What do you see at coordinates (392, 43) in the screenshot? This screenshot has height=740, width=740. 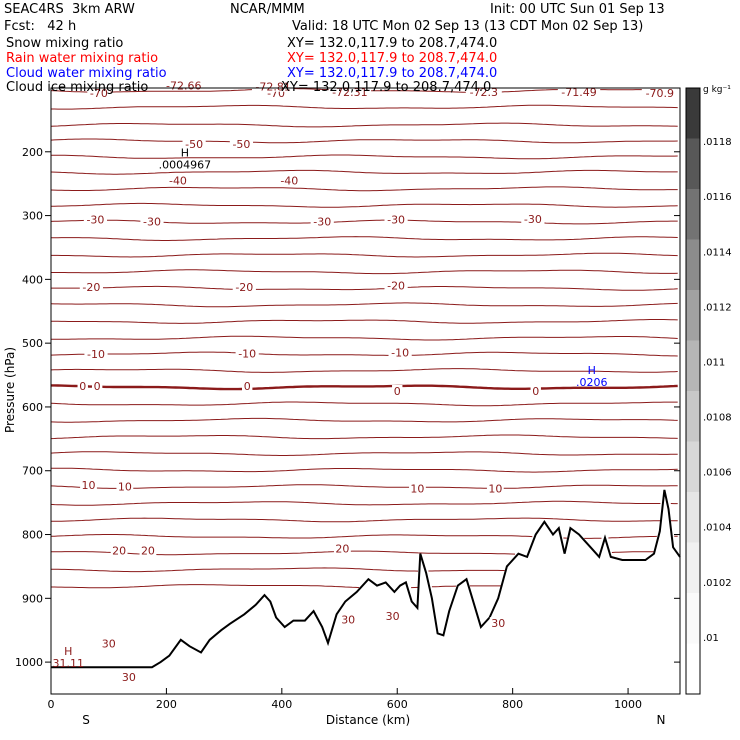 I see `field-snow-xy: XY= 132.0,117.9 to 208.7,474.0` at bounding box center [392, 43].